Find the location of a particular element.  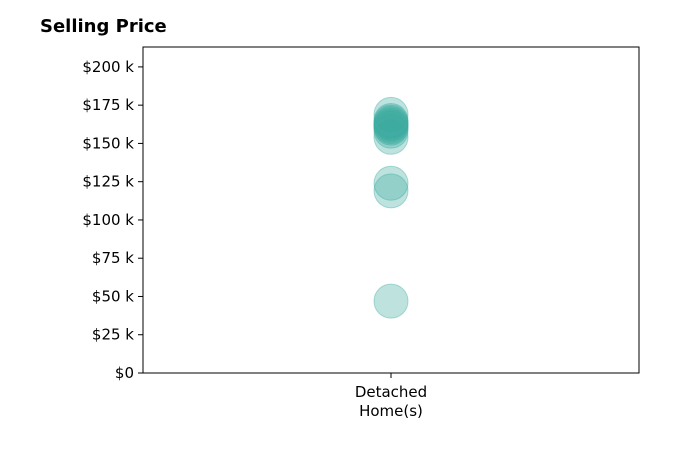

y-tick-label: $75 k is located at coordinates (113, 258).